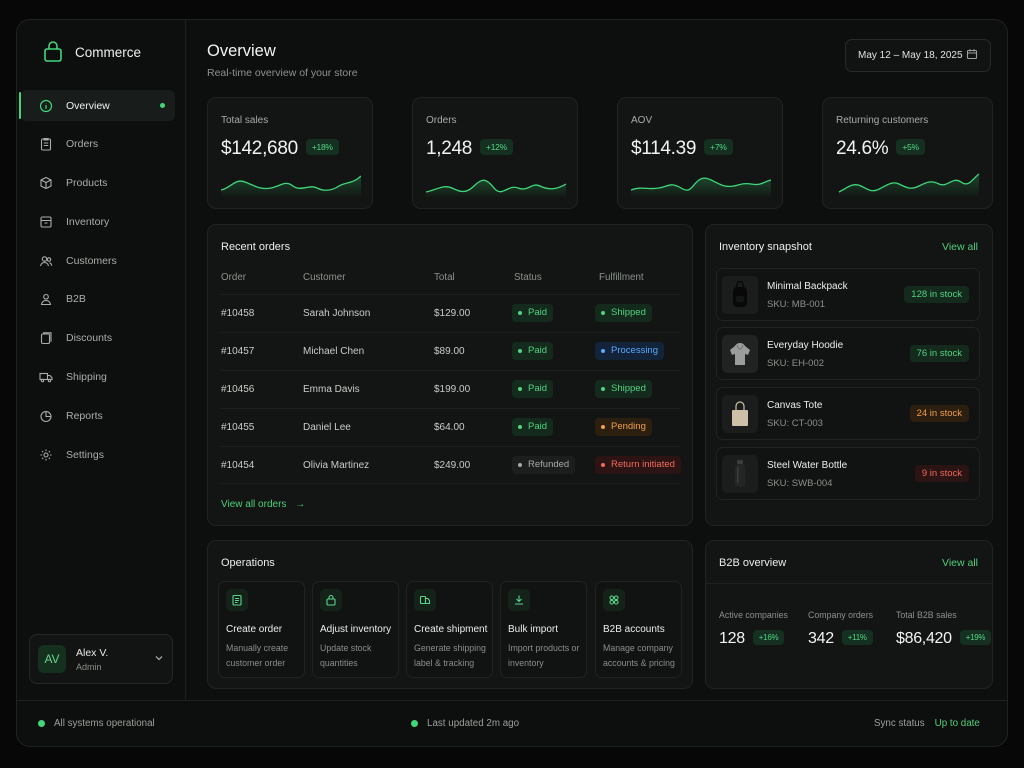 The width and height of the screenshot is (1024, 768). Describe the element at coordinates (451, 427) in the screenshot. I see `table-row: #10455 Daniel Lee $64.00 Paid Pending` at that location.